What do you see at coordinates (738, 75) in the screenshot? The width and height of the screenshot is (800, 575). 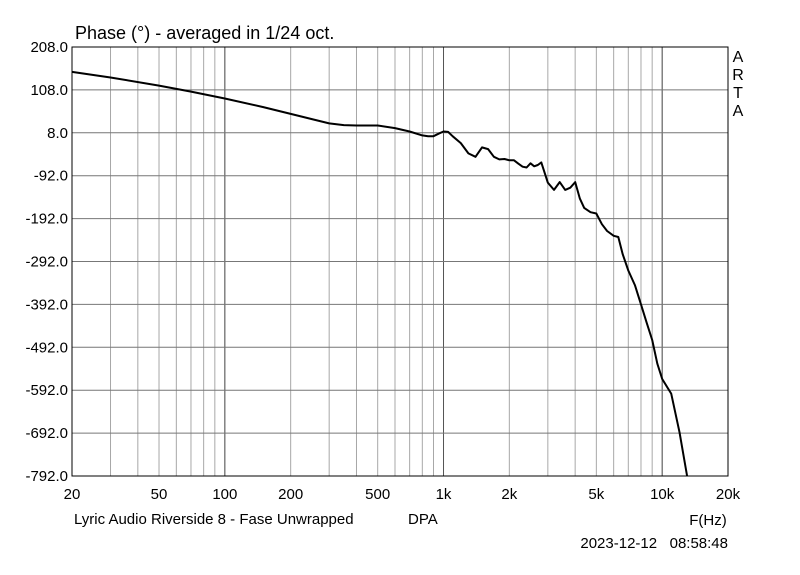 I see `logo-letter: R` at bounding box center [738, 75].